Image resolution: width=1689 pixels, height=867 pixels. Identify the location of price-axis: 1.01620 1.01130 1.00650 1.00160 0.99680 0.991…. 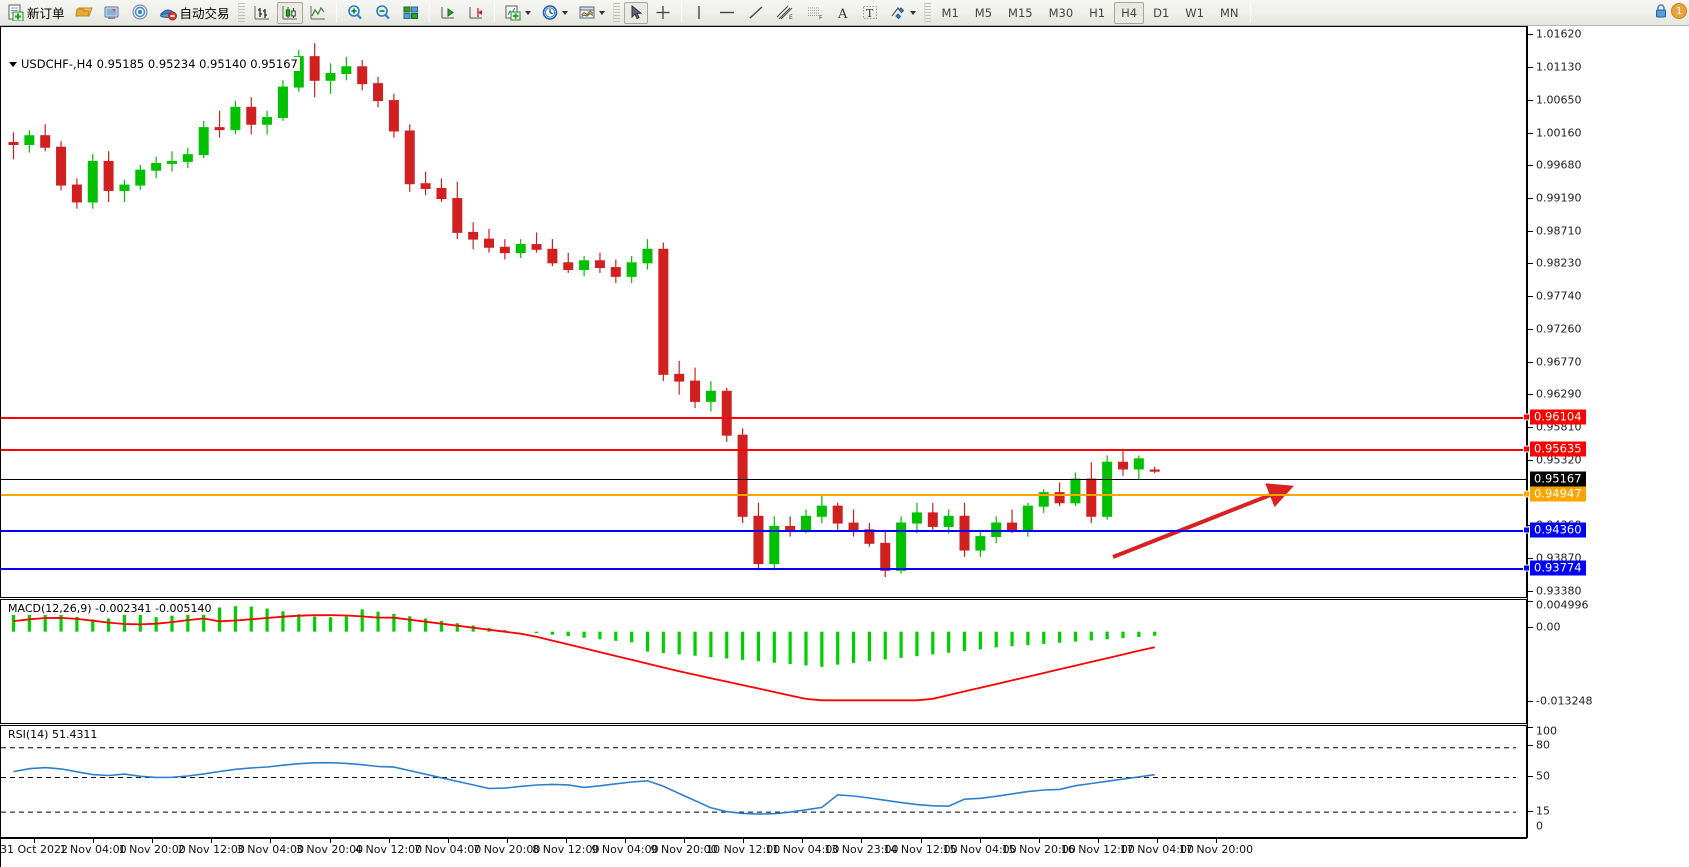
(1606, 432).